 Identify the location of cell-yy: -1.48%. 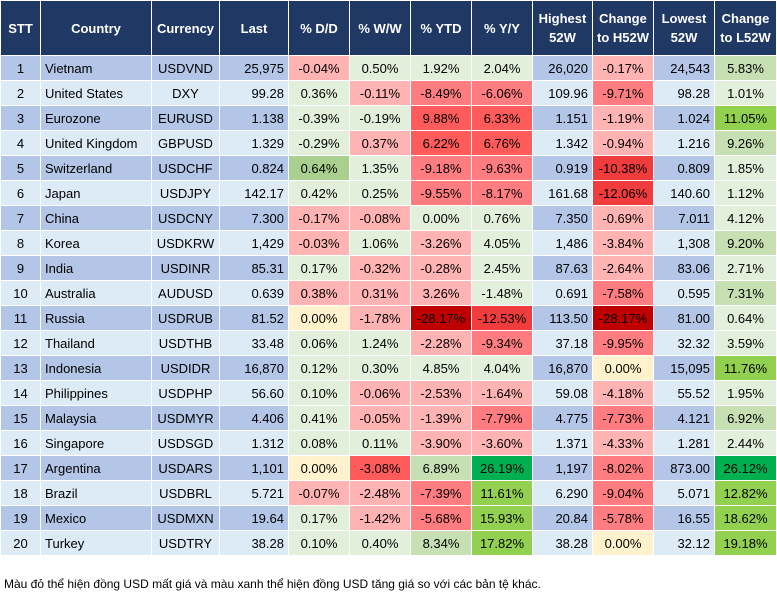
(502, 293).